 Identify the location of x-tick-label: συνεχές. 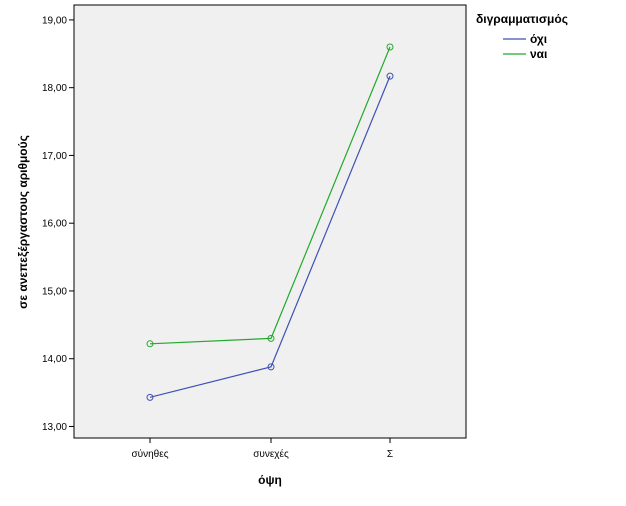
(271, 454).